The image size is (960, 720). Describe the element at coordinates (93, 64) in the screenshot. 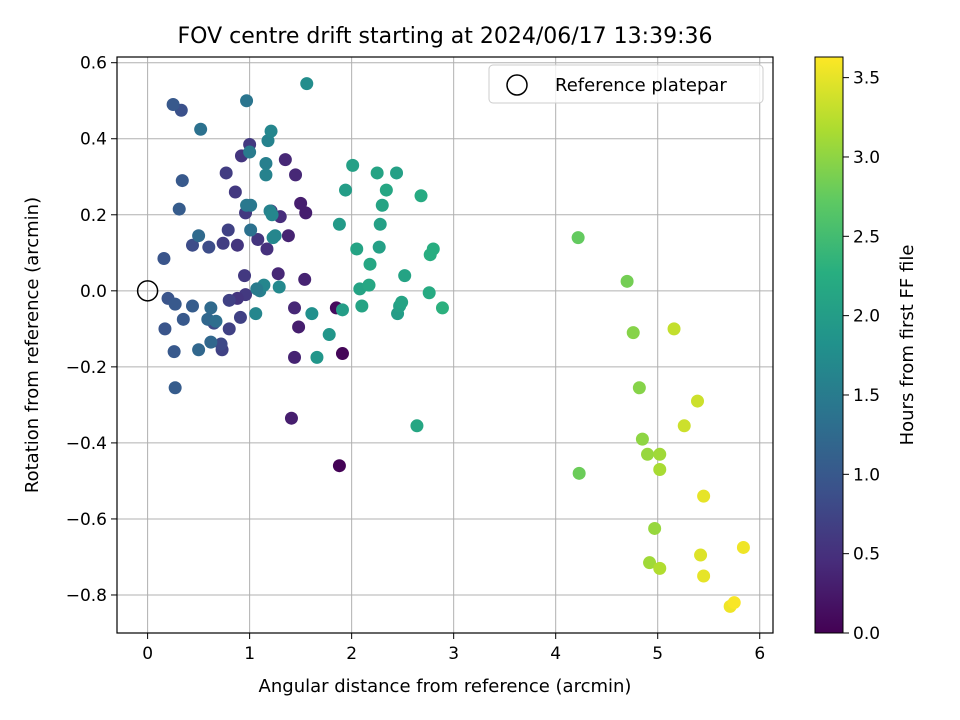

I see `y-tick-label: 0.6` at that location.